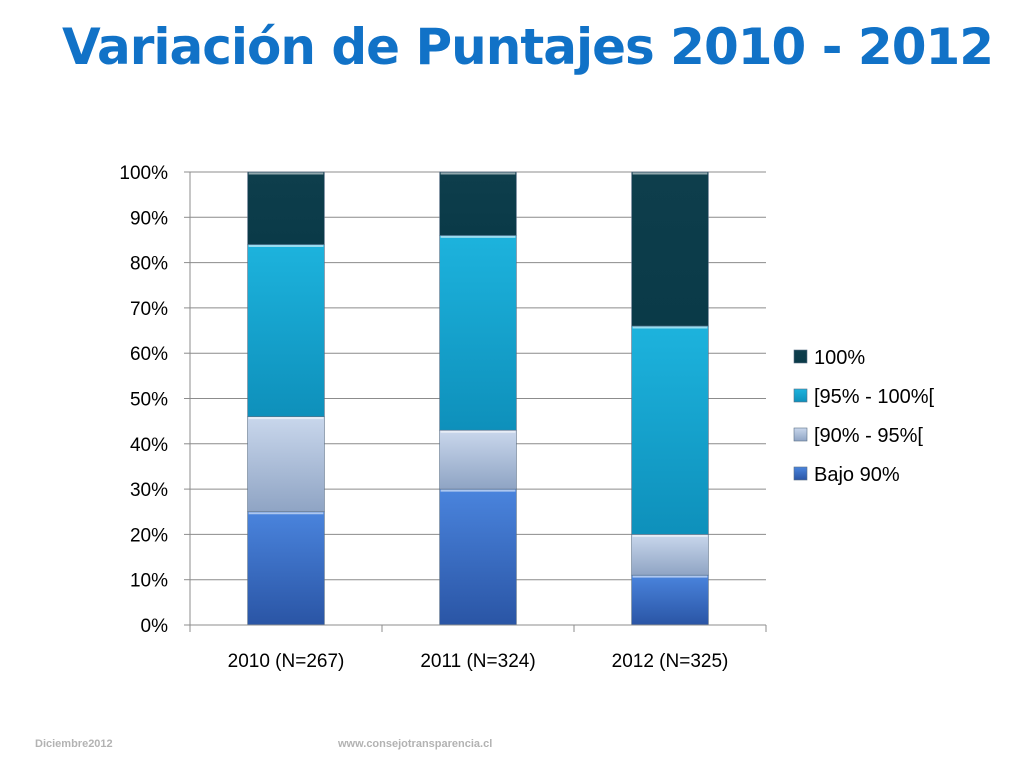 This screenshot has height=768, width=1024. What do you see at coordinates (857, 475) in the screenshot?
I see `legend-label: Bajo 90%` at bounding box center [857, 475].